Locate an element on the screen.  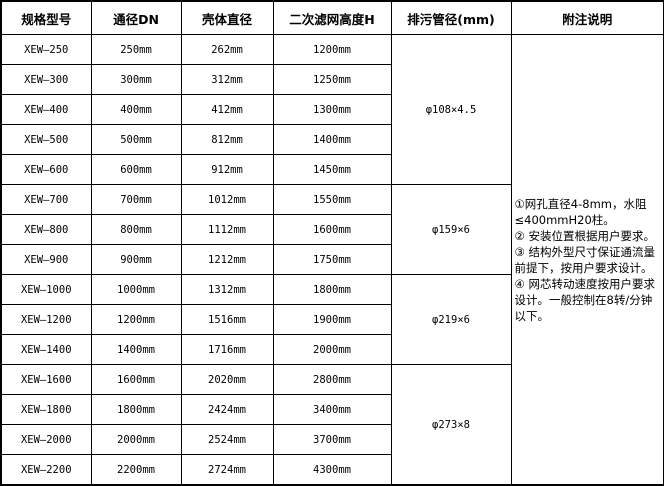
screen-height-cell: 1250mm is located at coordinates (332, 79).